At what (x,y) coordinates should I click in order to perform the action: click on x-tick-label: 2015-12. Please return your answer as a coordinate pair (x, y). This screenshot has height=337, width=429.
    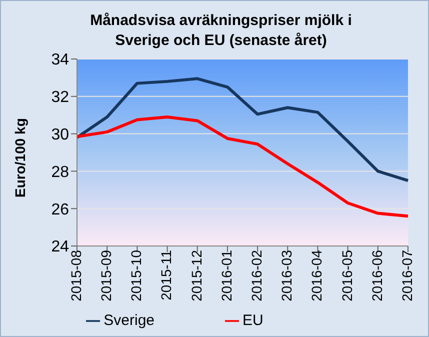
    Looking at the image, I should click on (196, 276).